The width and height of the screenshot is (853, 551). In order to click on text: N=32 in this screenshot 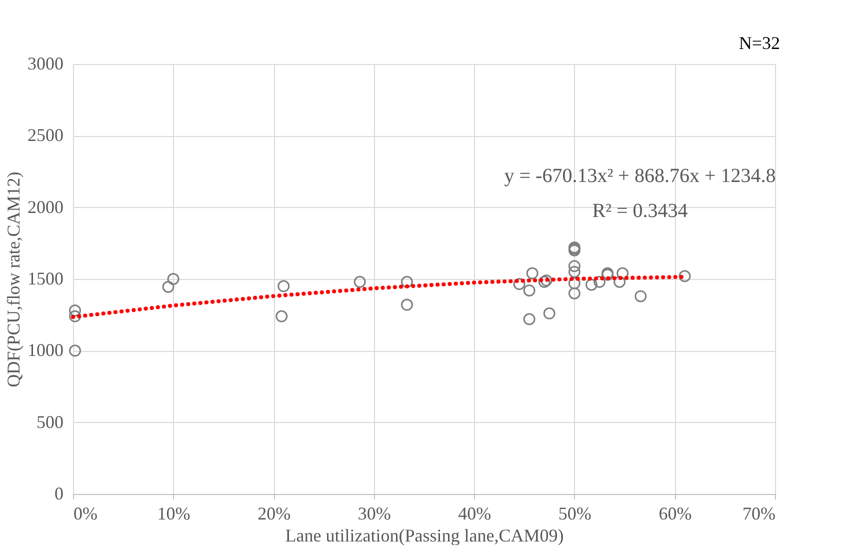, I will do `click(759, 43)`.